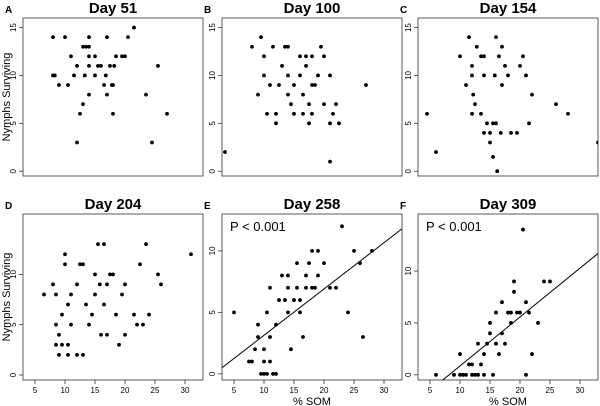 This screenshot has width=600, height=406. I want to click on y-tick-label: 0, so click(13, 170).